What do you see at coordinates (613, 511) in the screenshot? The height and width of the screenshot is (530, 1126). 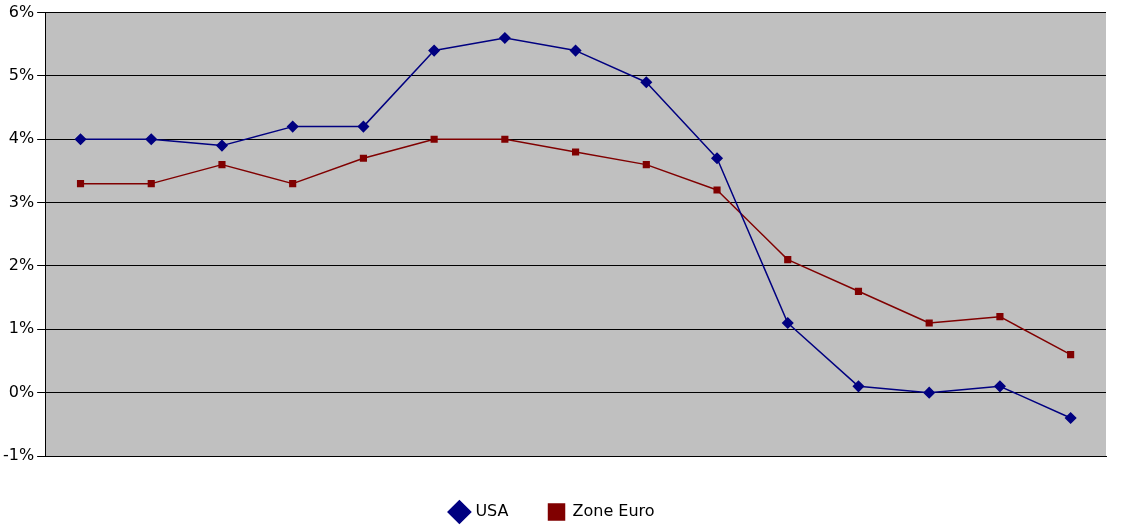 I see `legend-label: Zone Euro` at bounding box center [613, 511].